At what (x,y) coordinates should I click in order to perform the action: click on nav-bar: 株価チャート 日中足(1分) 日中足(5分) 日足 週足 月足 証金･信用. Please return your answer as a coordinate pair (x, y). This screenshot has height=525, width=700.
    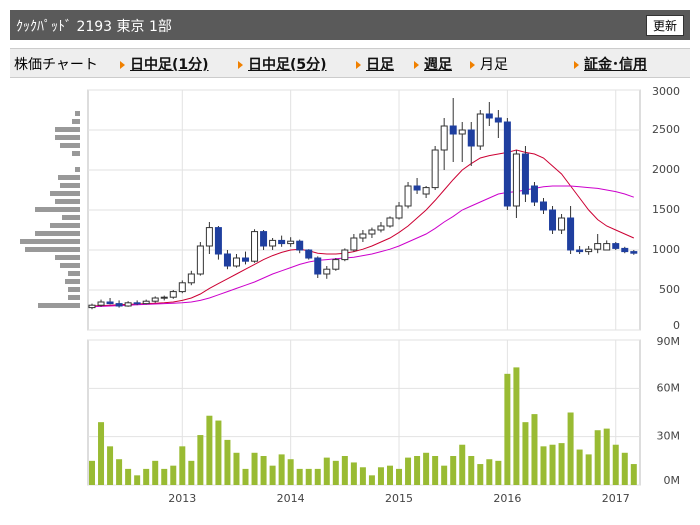
    Looking at the image, I should click on (350, 63).